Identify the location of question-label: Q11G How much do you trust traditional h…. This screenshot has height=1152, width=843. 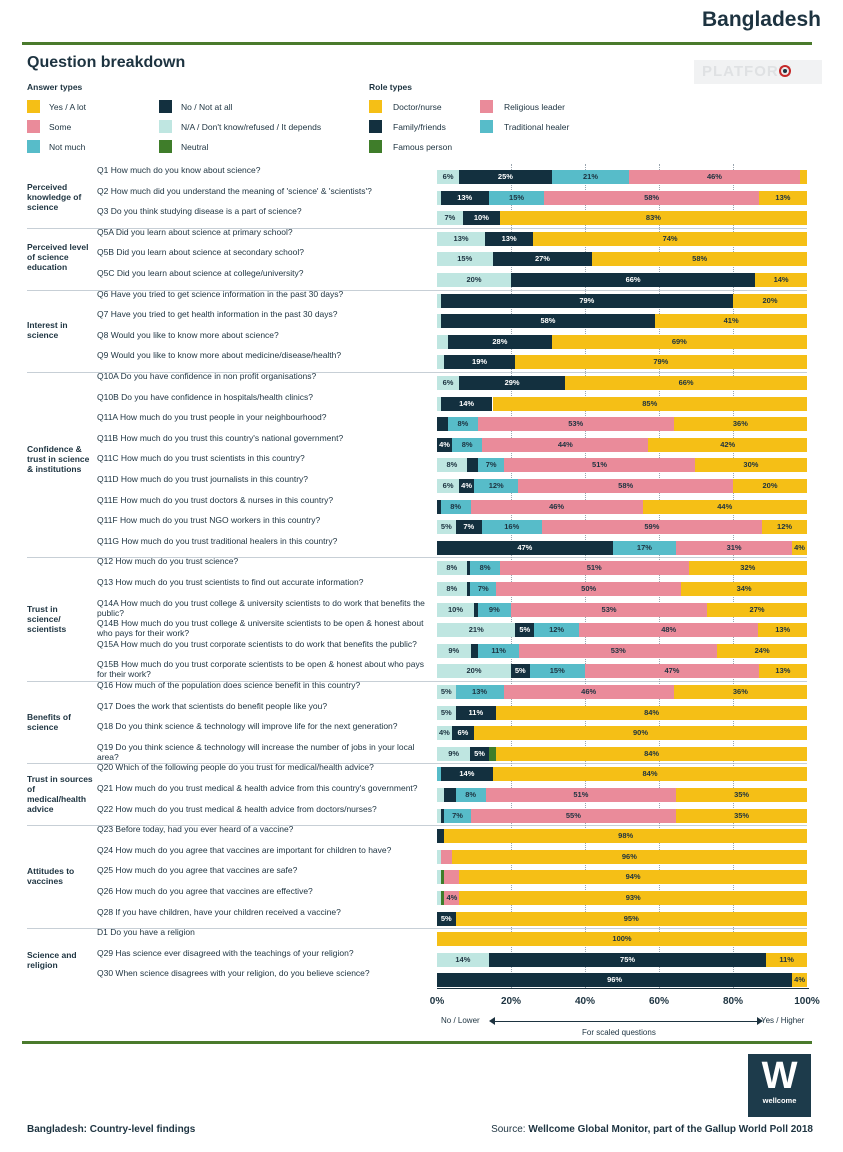
(217, 541).